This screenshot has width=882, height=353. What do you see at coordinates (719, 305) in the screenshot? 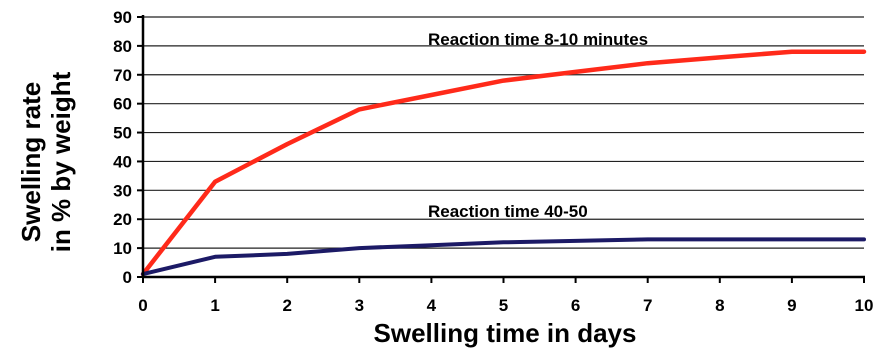
I see `x-tick-label-8: 8` at bounding box center [719, 305].